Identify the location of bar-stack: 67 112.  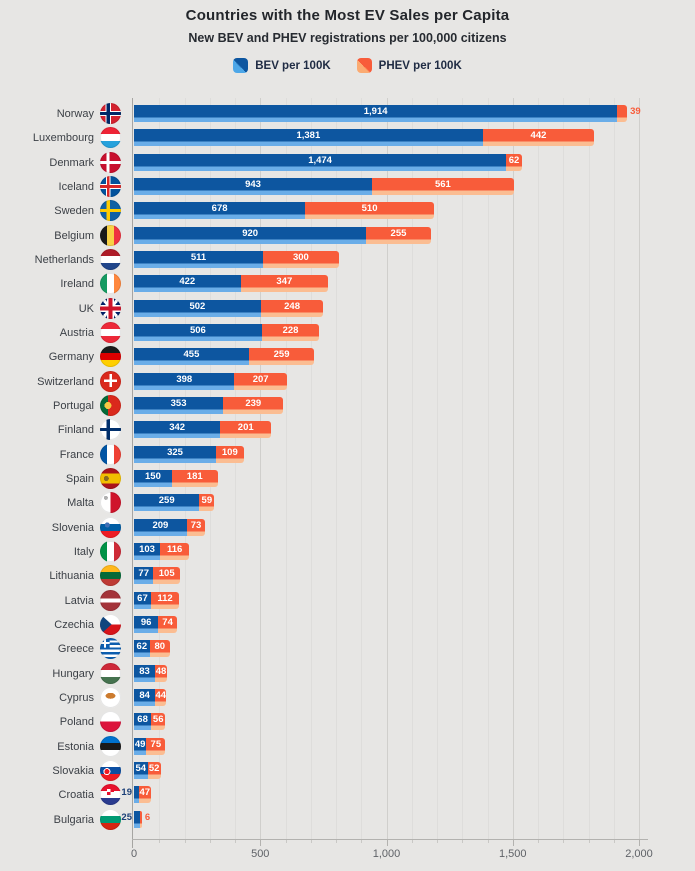
(157, 600).